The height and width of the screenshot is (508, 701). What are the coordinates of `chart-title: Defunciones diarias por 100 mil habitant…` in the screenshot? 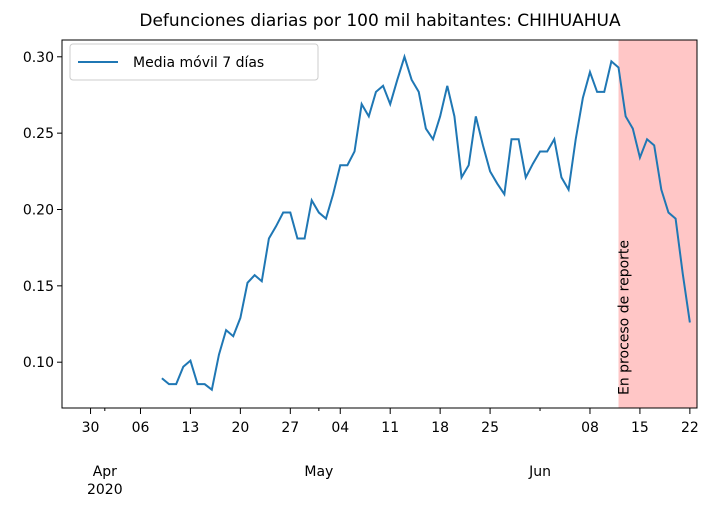 It's located at (380, 21).